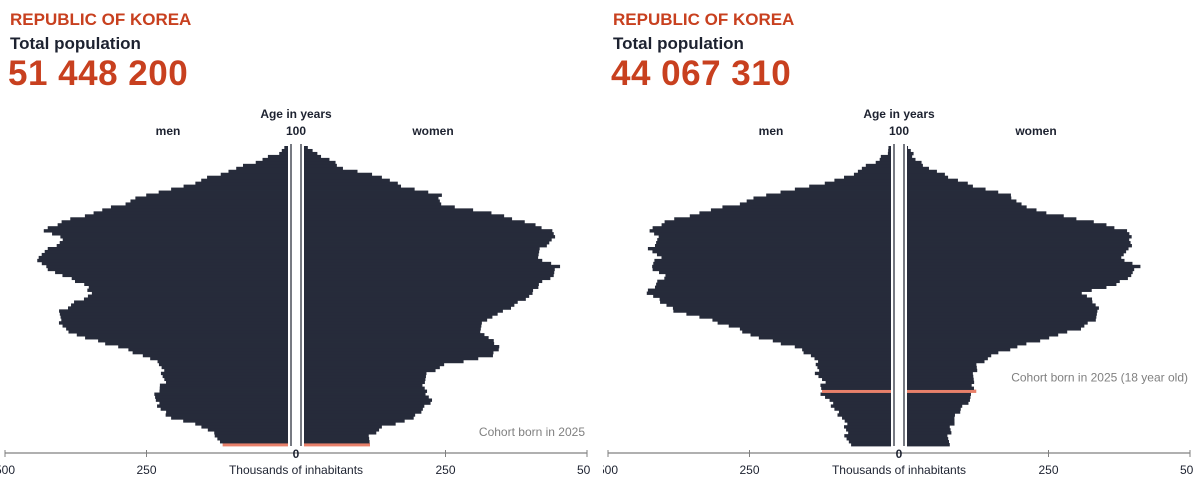 This screenshot has height=490, width=1194. What do you see at coordinates (1099, 378) in the screenshot?
I see `cohort-annotation: Cohort born in 2025 (18 year old)` at bounding box center [1099, 378].